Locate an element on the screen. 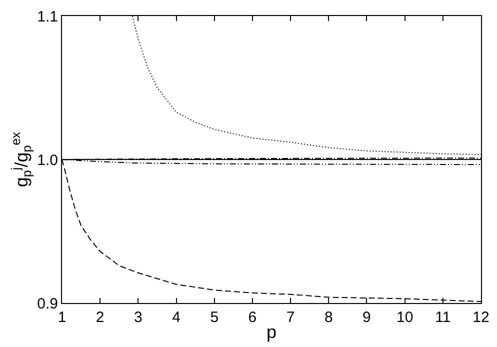  x-tick-label: 11 is located at coordinates (443, 317).